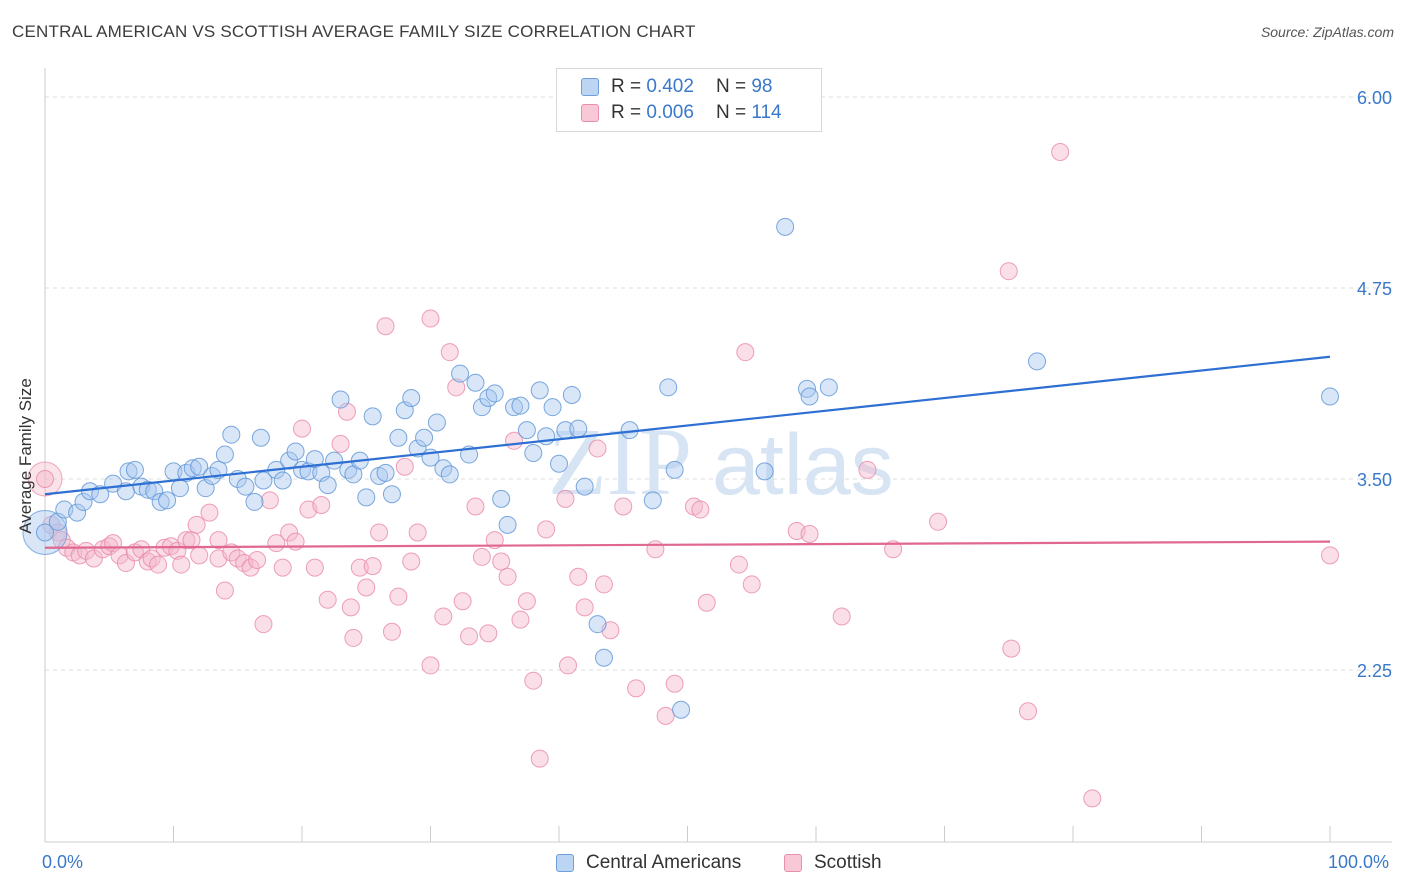 This screenshot has width=1406, height=892. What do you see at coordinates (803, 465) in the screenshot?
I see `watermark-atlas: atlas` at bounding box center [803, 465].